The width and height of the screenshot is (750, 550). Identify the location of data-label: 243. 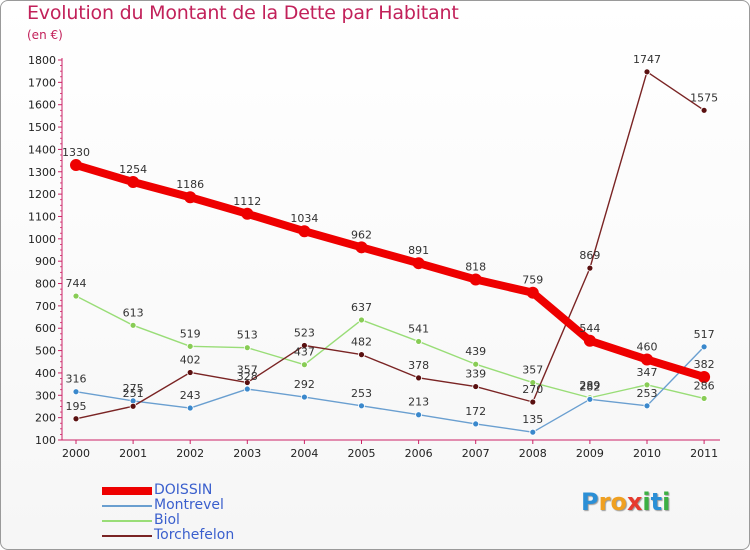
(190, 395).